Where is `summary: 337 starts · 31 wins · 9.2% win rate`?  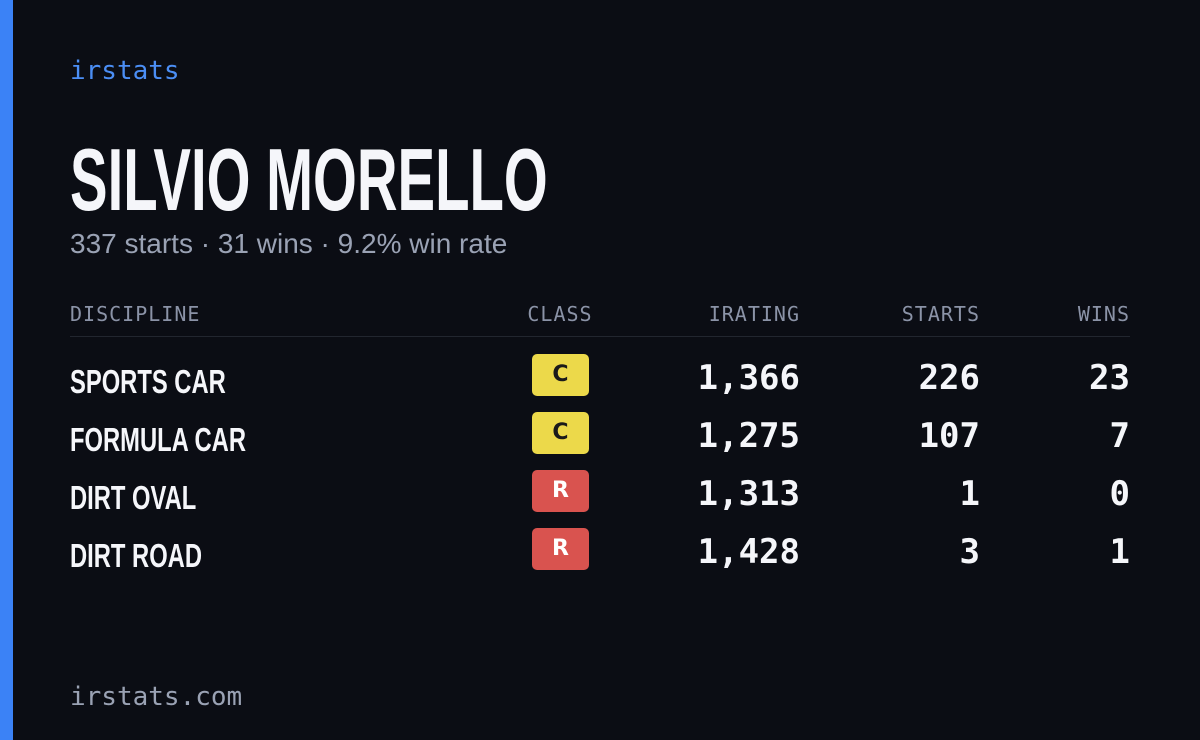
summary: 337 starts · 31 wins · 9.2% win rate is located at coordinates (289, 243).